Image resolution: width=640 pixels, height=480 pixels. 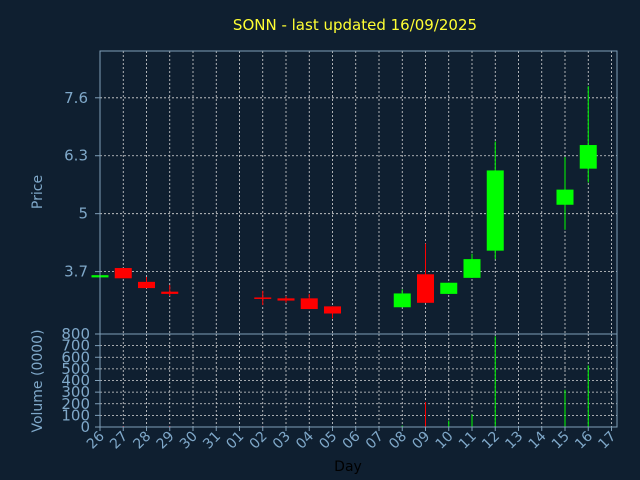 What do you see at coordinates (282, 441) in the screenshot?
I see `x-tick-label-03: 03` at bounding box center [282, 441].